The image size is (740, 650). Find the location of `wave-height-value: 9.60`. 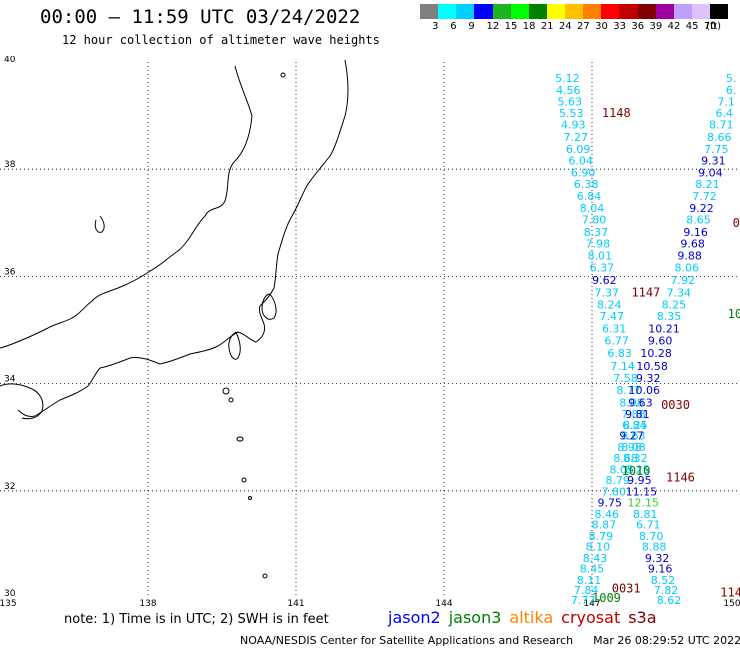

wave-height-value: 9.60 is located at coordinates (660, 341).